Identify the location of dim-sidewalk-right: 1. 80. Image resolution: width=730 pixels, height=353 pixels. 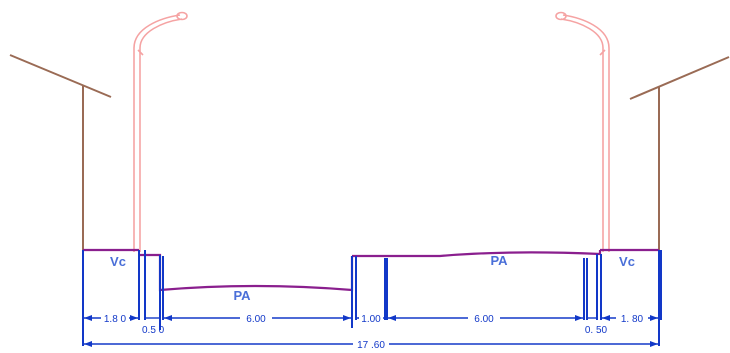
(632, 319).